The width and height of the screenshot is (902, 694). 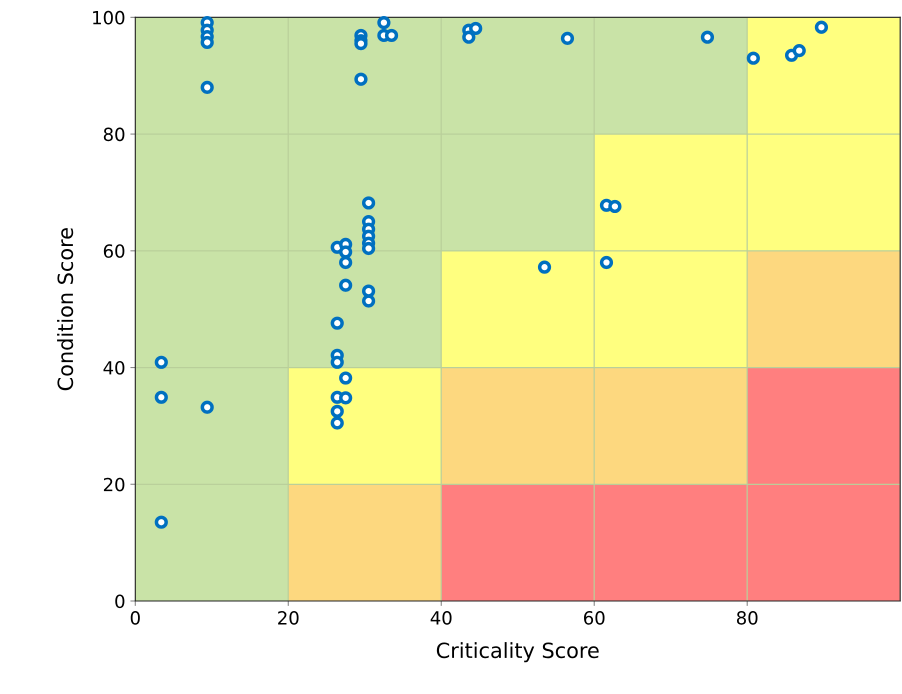 What do you see at coordinates (114, 485) in the screenshot?
I see `y-tick-label: 20` at bounding box center [114, 485].